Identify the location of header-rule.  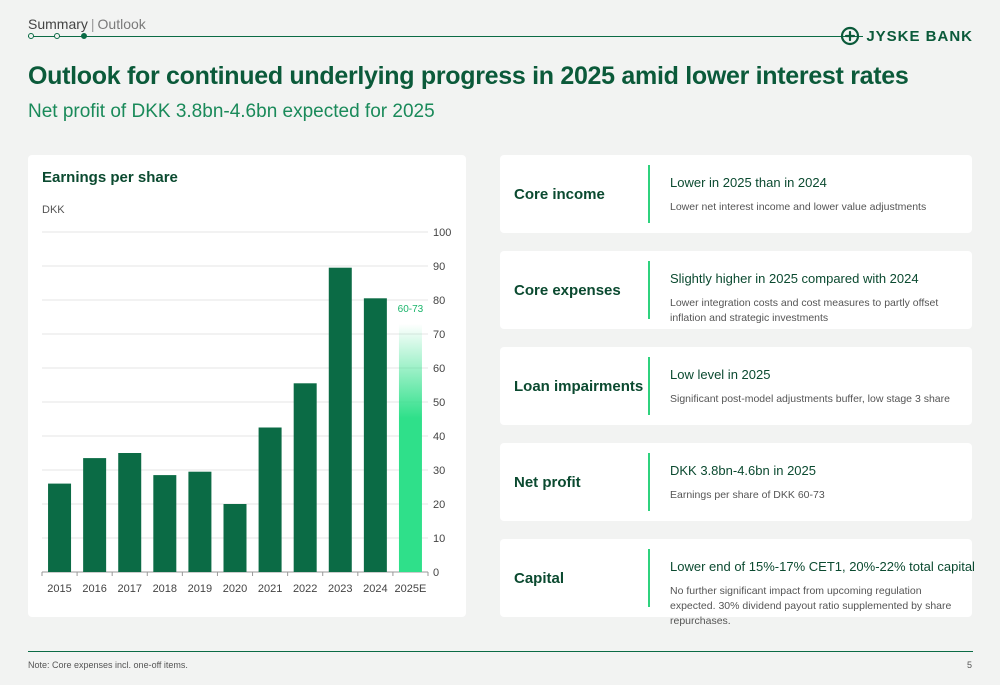
(445, 36).